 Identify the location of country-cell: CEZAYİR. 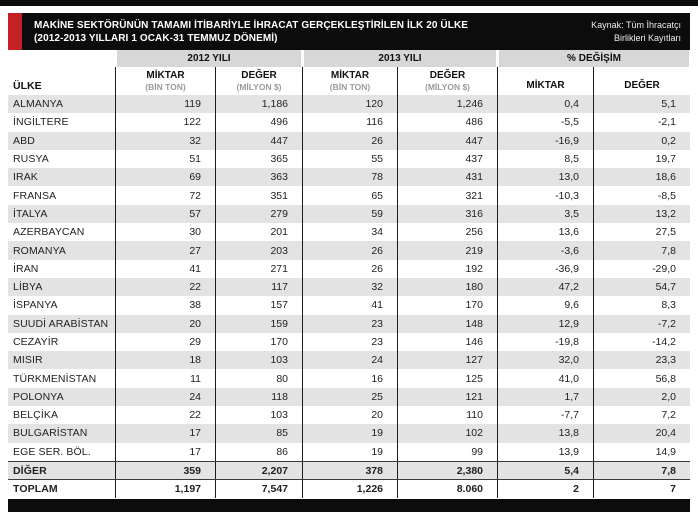
(36, 342).